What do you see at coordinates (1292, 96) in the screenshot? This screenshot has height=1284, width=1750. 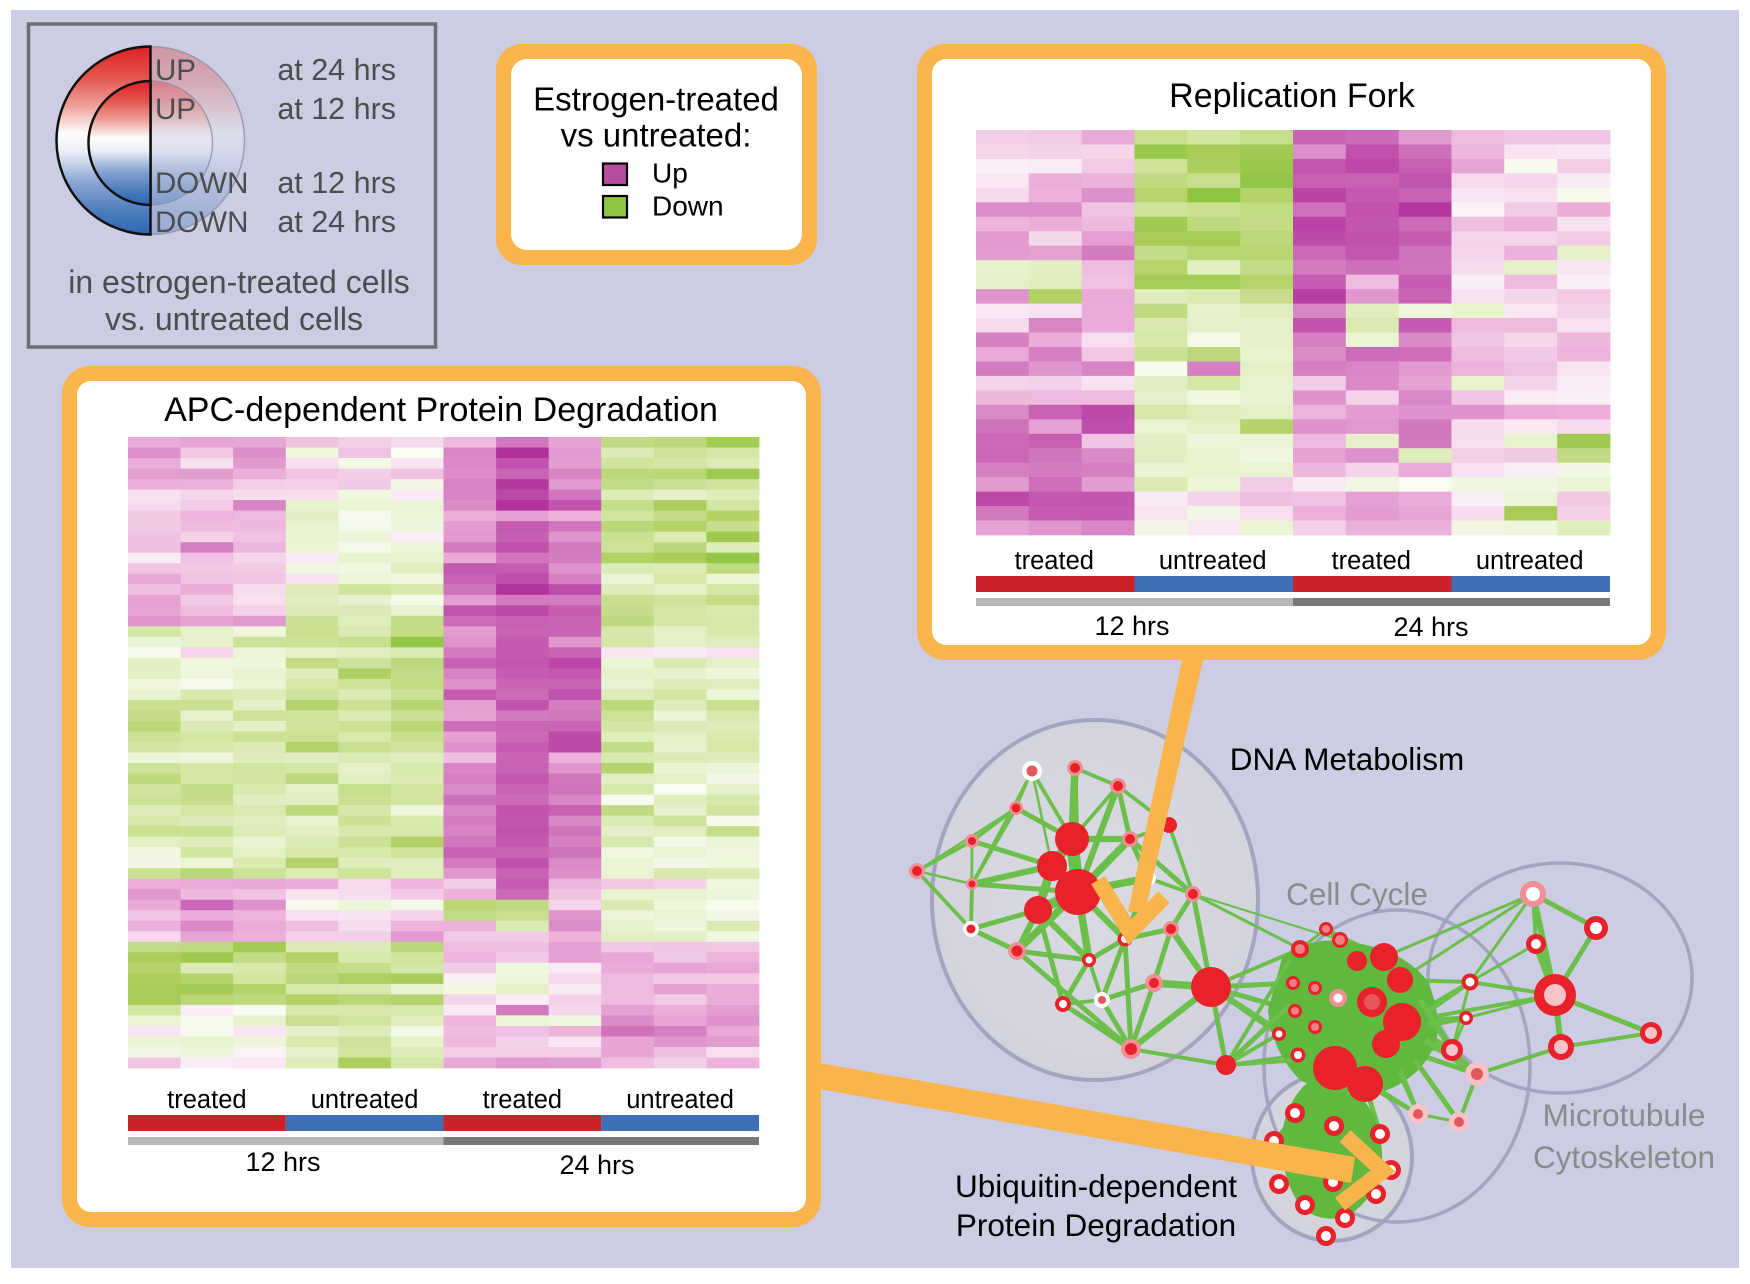 I see `svg-text: Replication Fork` at bounding box center [1292, 96].